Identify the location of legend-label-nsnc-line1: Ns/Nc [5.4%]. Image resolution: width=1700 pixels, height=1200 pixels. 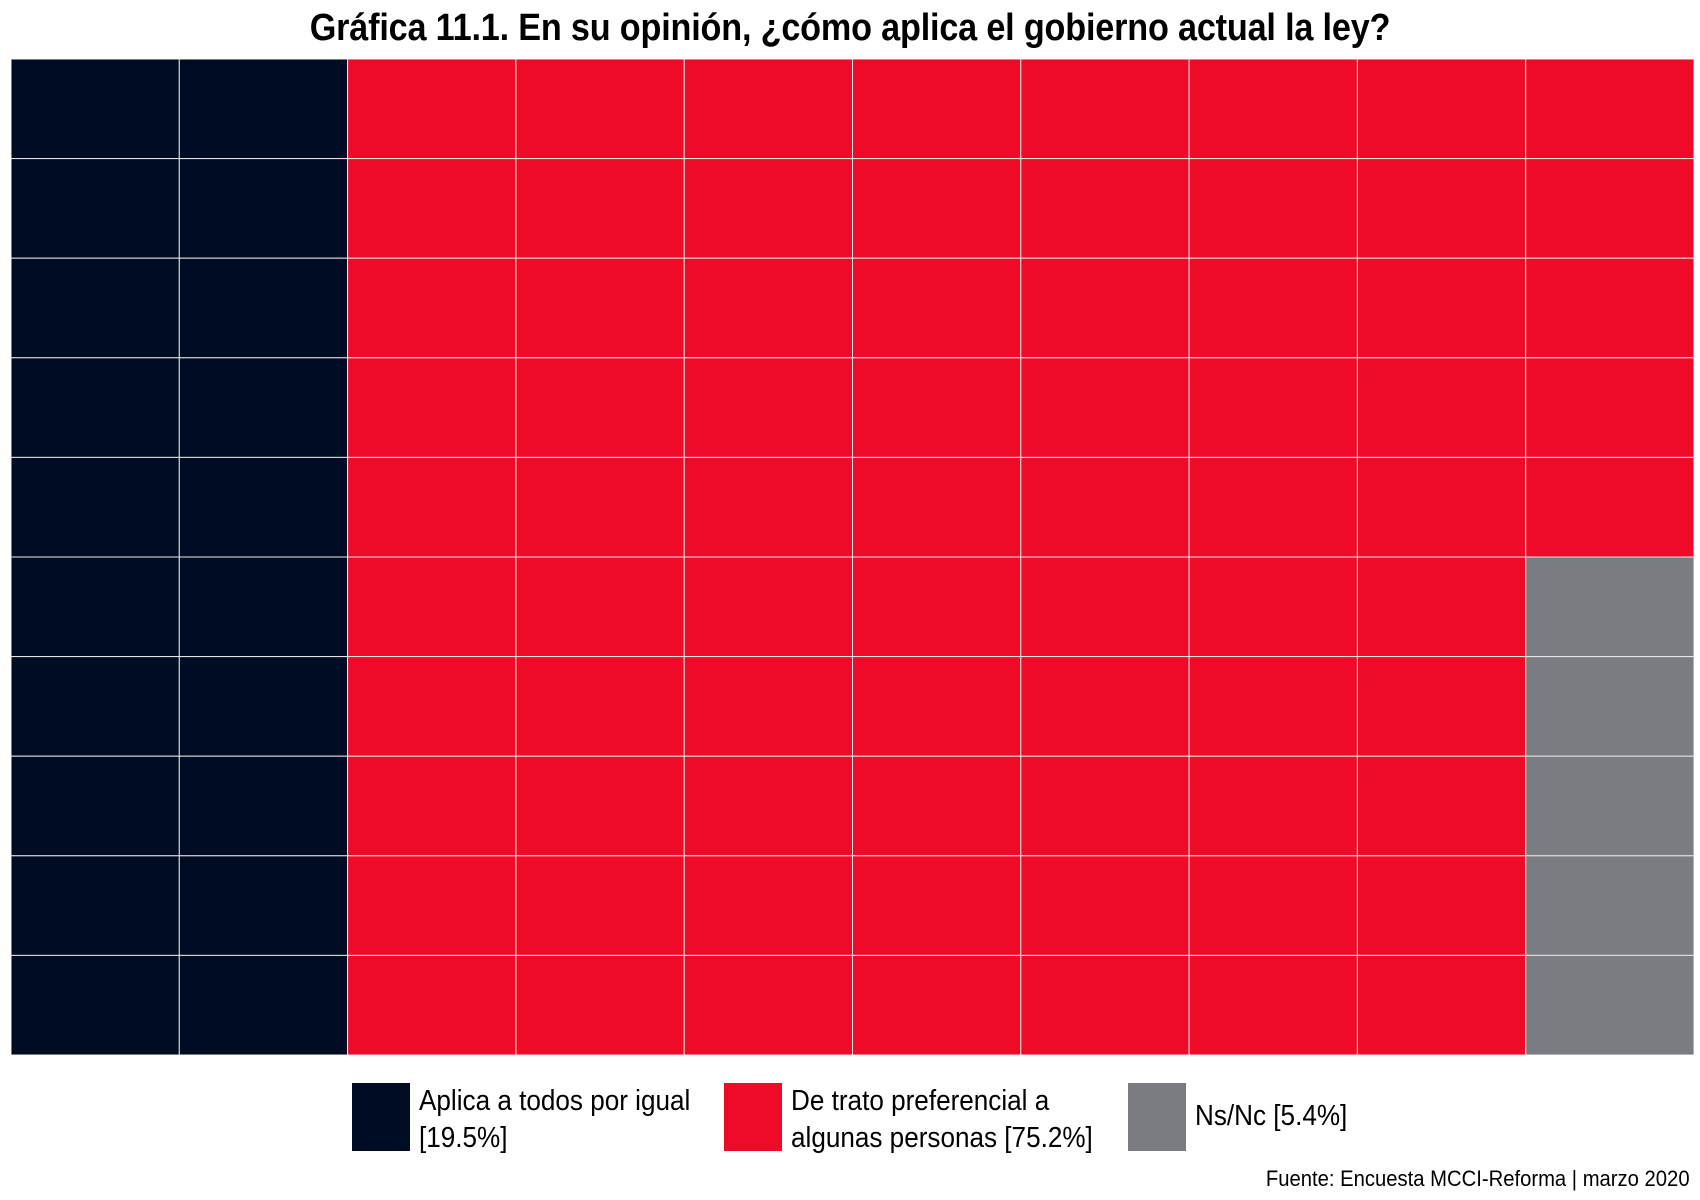
(1271, 1116).